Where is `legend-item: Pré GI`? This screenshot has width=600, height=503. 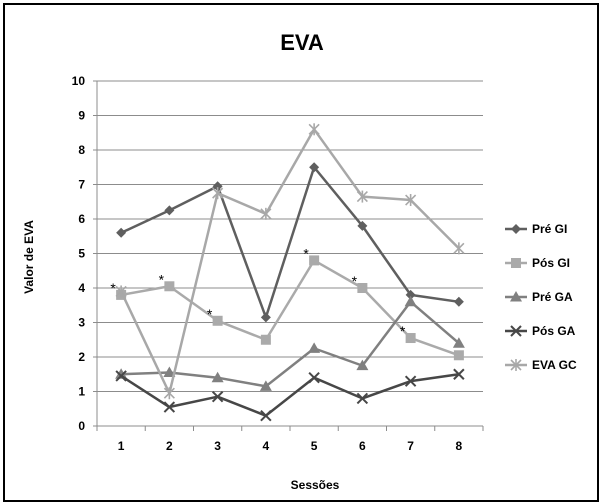 legend-item: Pré GI is located at coordinates (536, 229).